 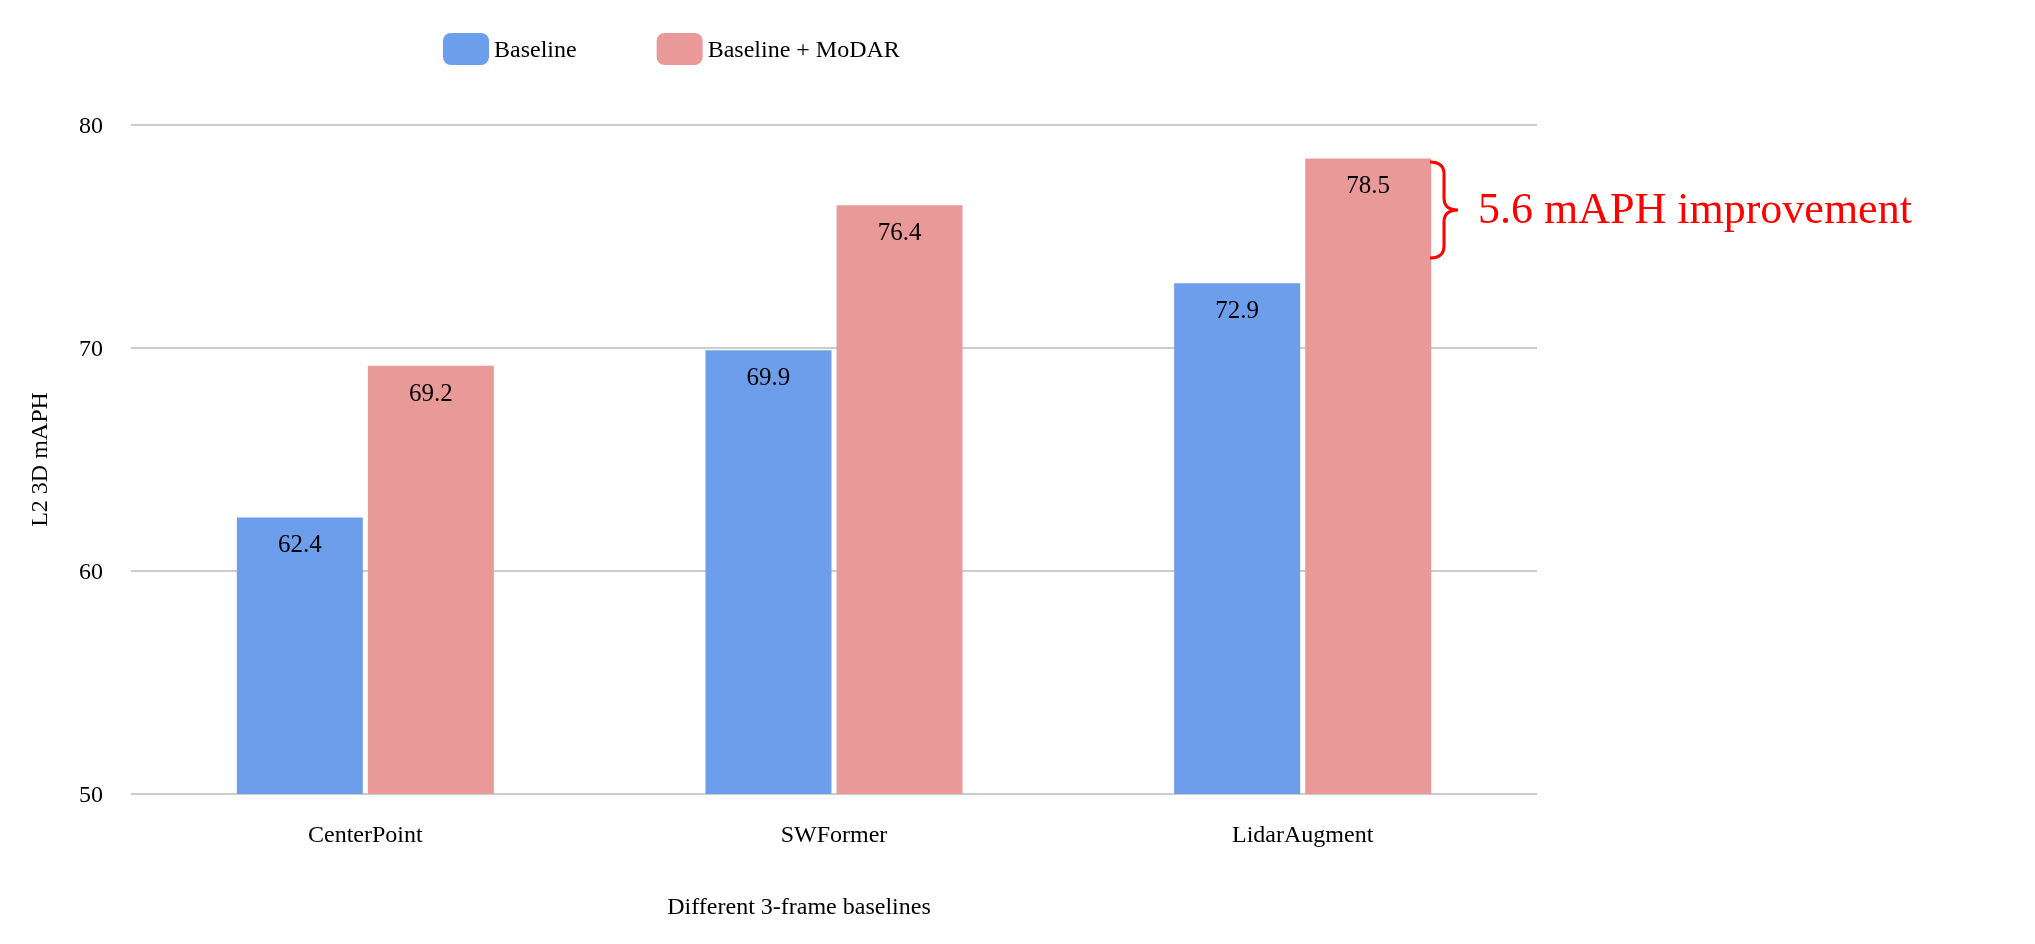 I want to click on x-axis-title: Different 3-frame baselines, so click(x=799, y=906).